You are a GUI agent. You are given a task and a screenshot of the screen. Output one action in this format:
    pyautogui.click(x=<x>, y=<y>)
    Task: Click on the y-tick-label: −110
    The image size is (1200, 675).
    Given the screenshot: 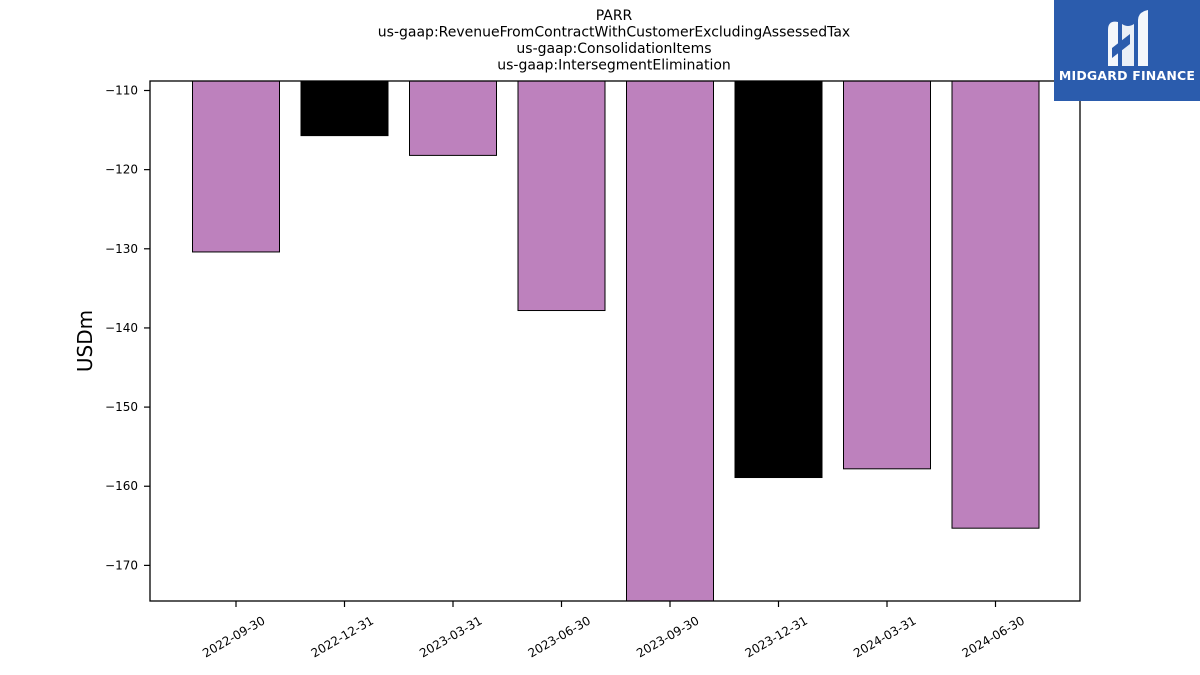 What is the action you would take?
    pyautogui.click(x=121, y=90)
    